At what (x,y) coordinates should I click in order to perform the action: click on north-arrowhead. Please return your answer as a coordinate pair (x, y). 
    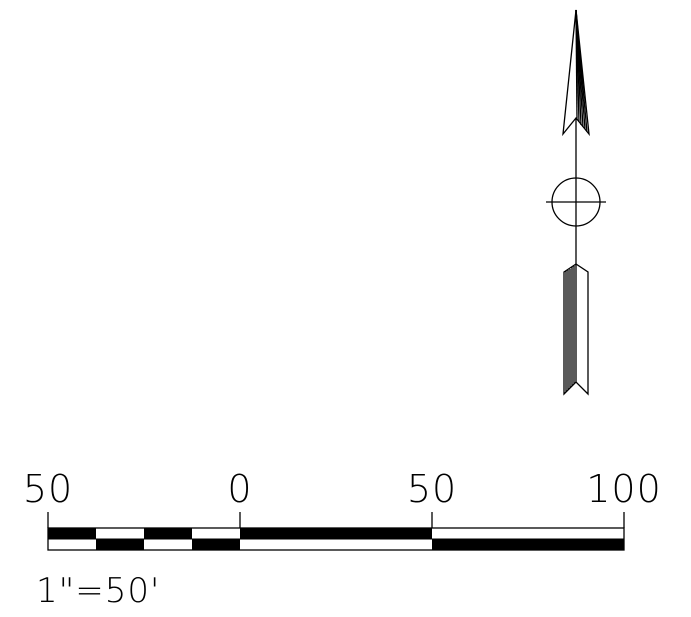
    Looking at the image, I should click on (576, 73).